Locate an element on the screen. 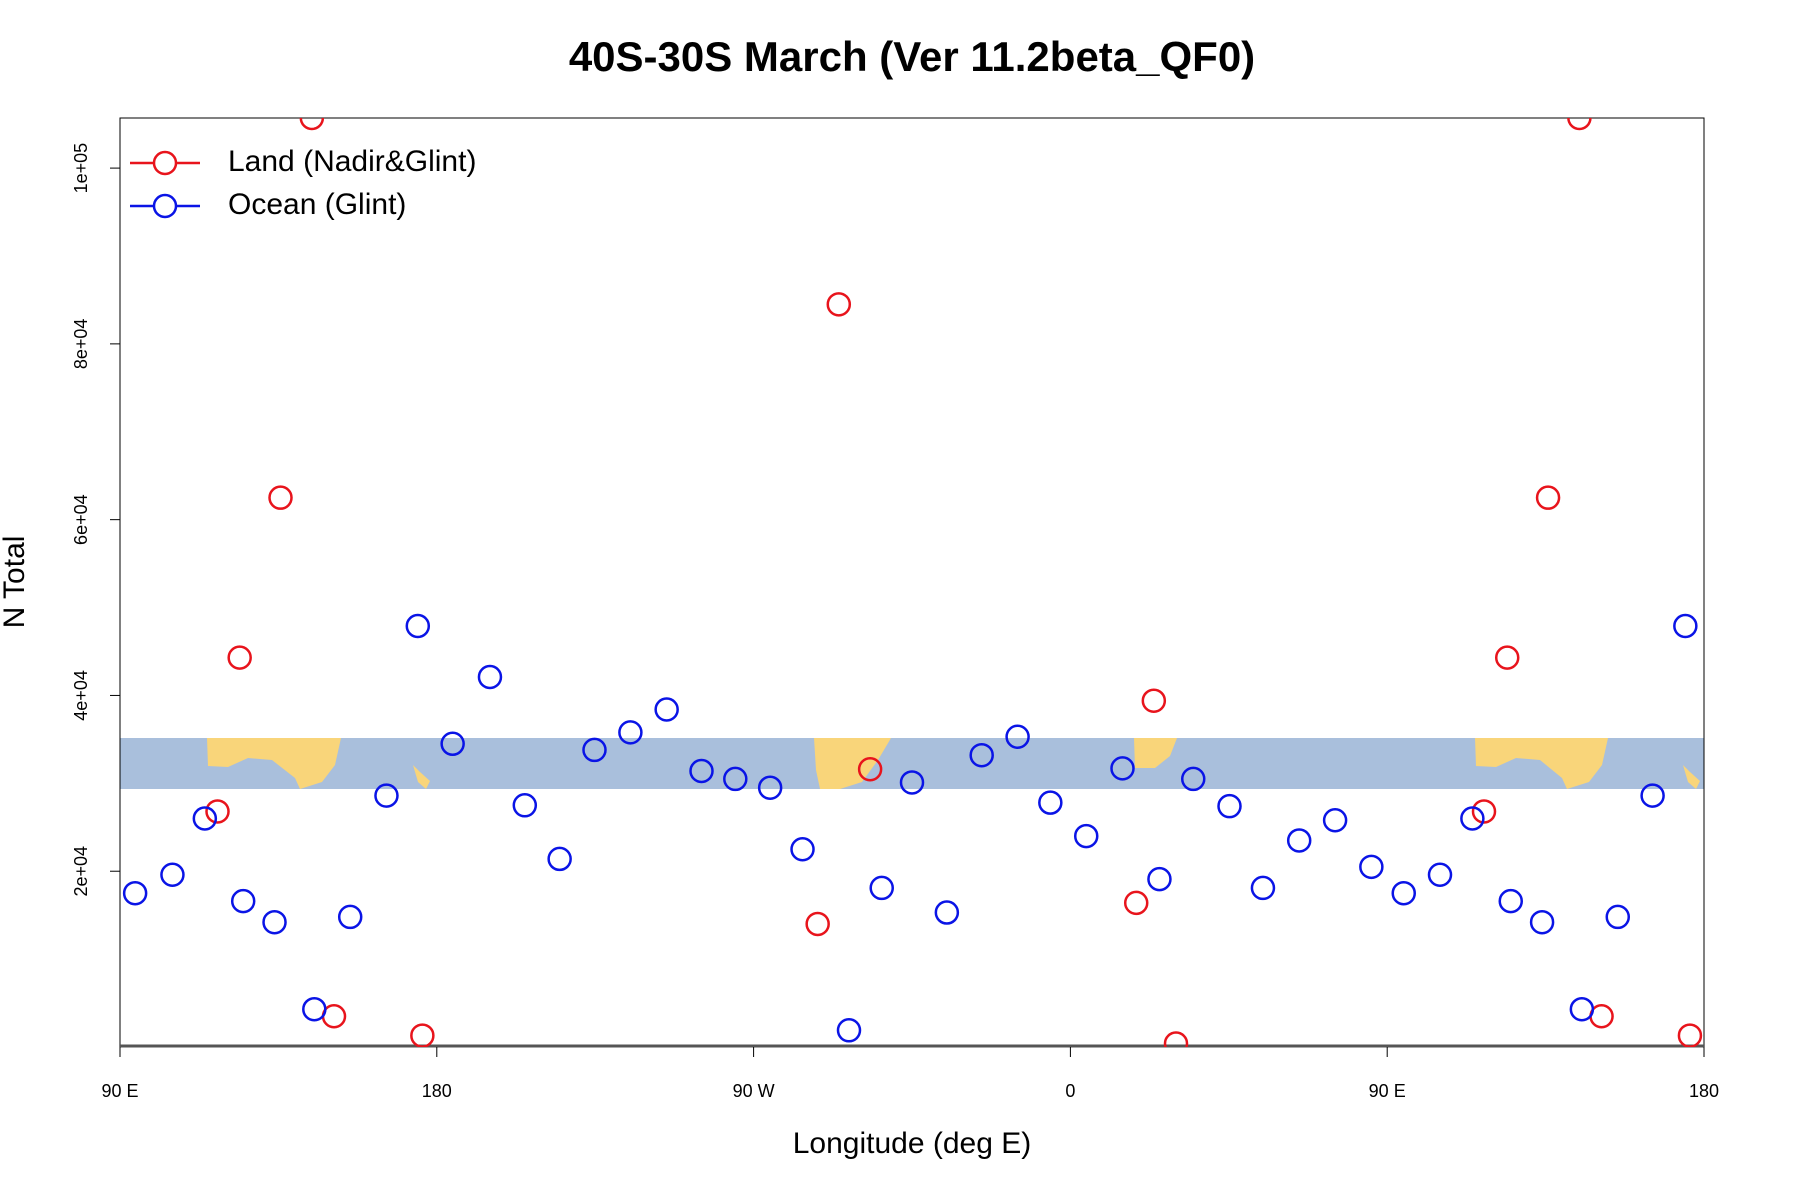  y-tick-label: 2e+04 is located at coordinates (81, 871).